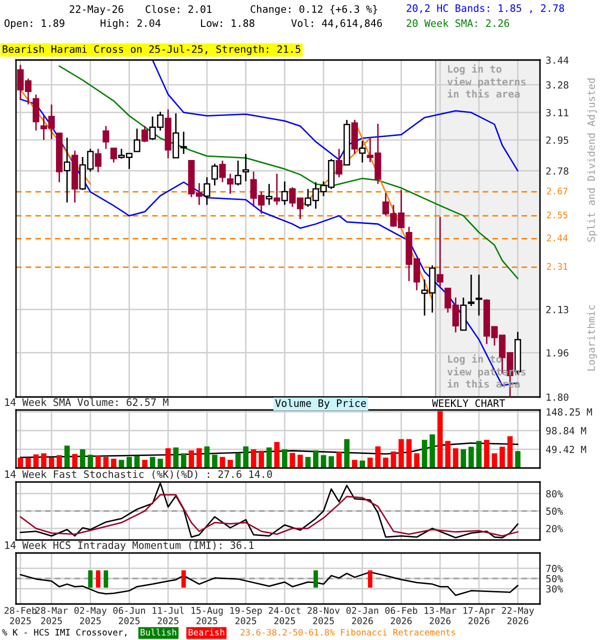  I want to click on y-tick-label: 20%, so click(554, 528).